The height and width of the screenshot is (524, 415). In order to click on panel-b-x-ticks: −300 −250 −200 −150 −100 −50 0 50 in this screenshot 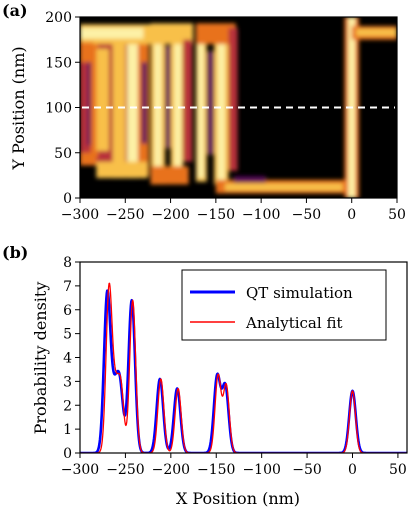, I will do `click(234, 465)`.